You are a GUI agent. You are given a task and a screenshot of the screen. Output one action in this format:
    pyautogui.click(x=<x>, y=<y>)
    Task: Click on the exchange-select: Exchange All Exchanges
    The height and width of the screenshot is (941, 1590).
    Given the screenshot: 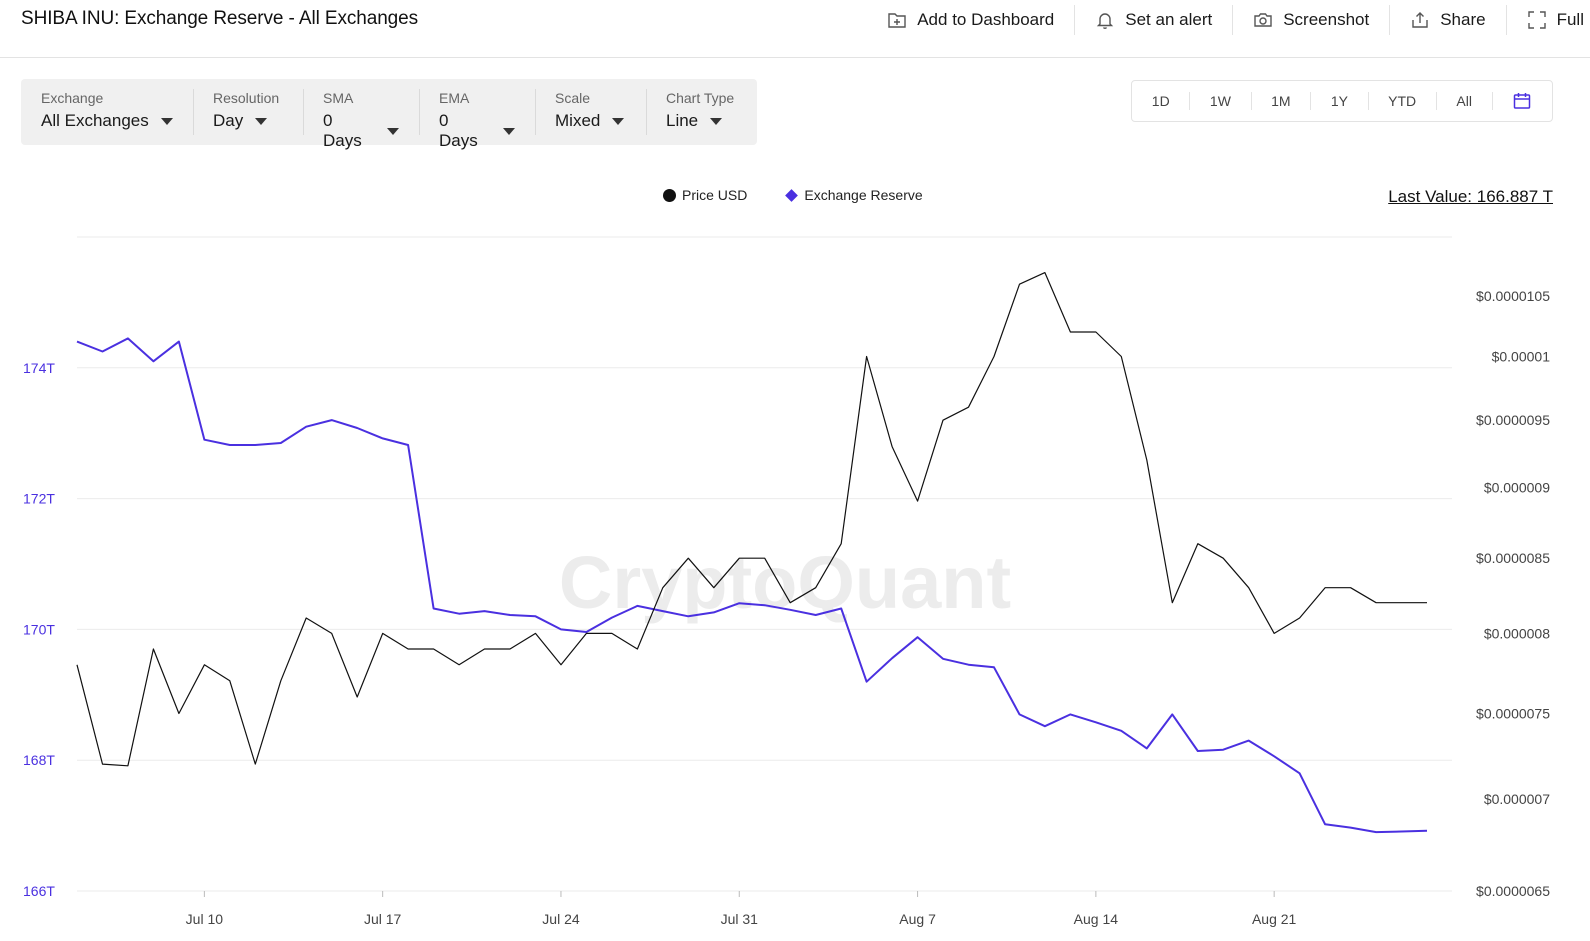 What is the action you would take?
    pyautogui.click(x=107, y=112)
    